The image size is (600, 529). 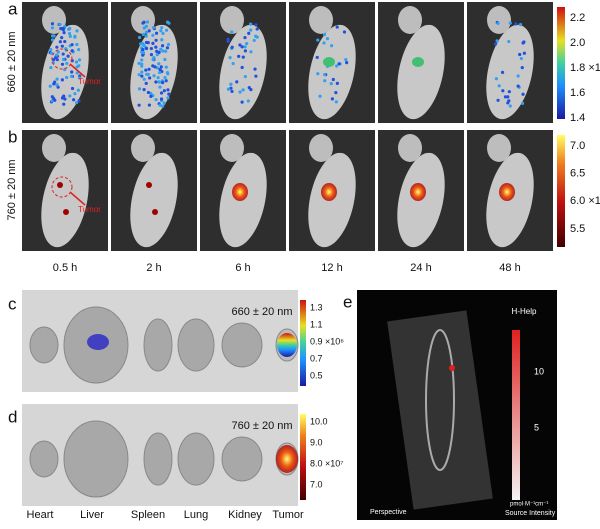 I want to click on colorbar-label: 10.0, so click(x=319, y=421).